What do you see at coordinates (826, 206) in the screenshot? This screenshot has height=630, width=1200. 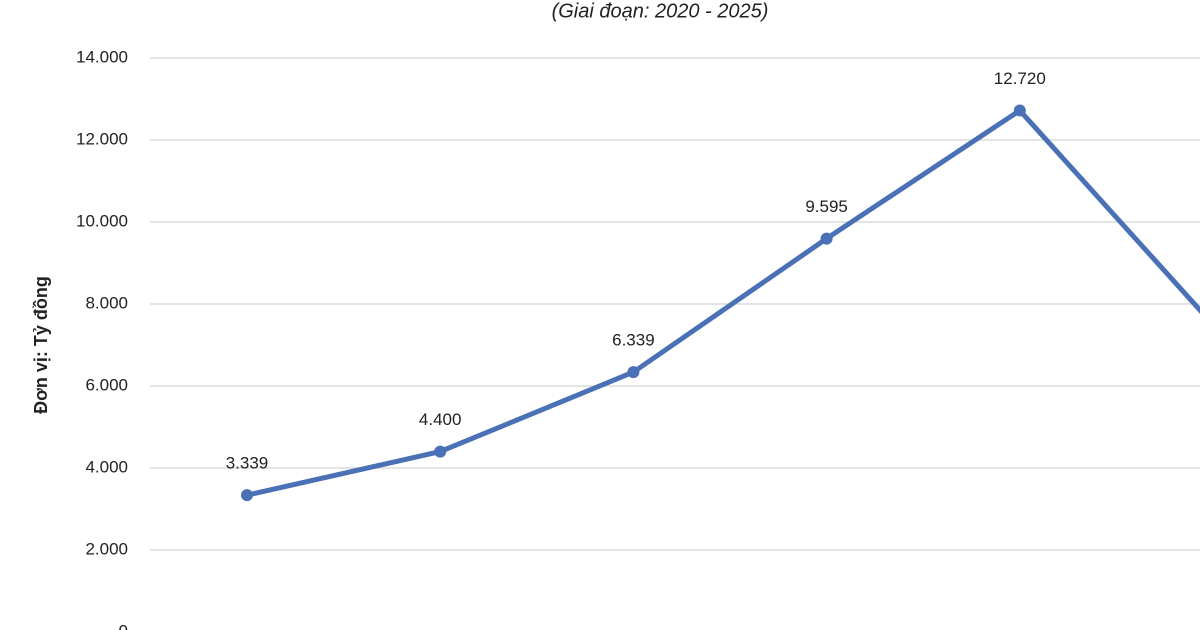 I see `data-label: 9.595` at bounding box center [826, 206].